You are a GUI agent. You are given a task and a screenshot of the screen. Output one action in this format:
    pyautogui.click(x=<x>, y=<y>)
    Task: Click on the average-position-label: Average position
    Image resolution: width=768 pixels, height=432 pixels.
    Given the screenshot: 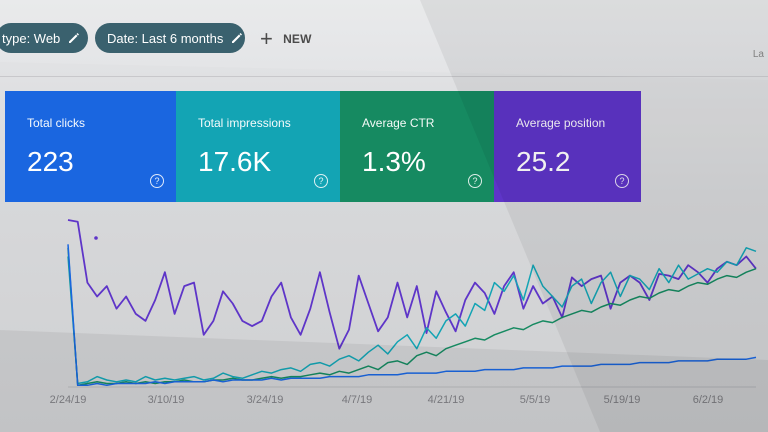 What is the action you would take?
    pyautogui.click(x=561, y=123)
    